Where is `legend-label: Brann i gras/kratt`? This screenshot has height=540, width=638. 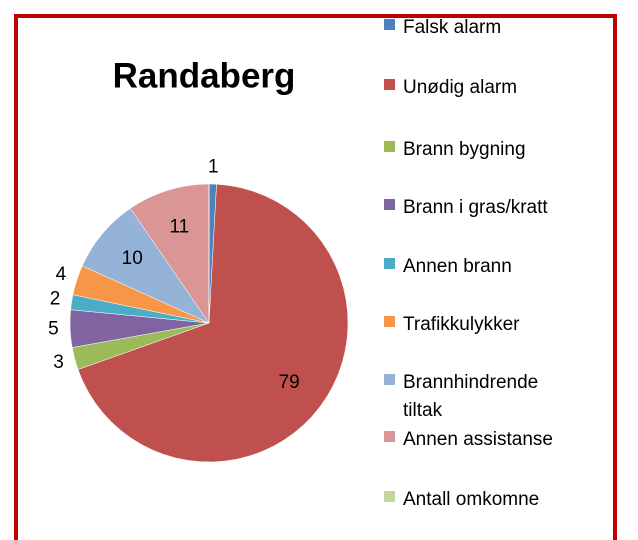
legend-label: Brann i gras/kratt is located at coordinates (475, 207).